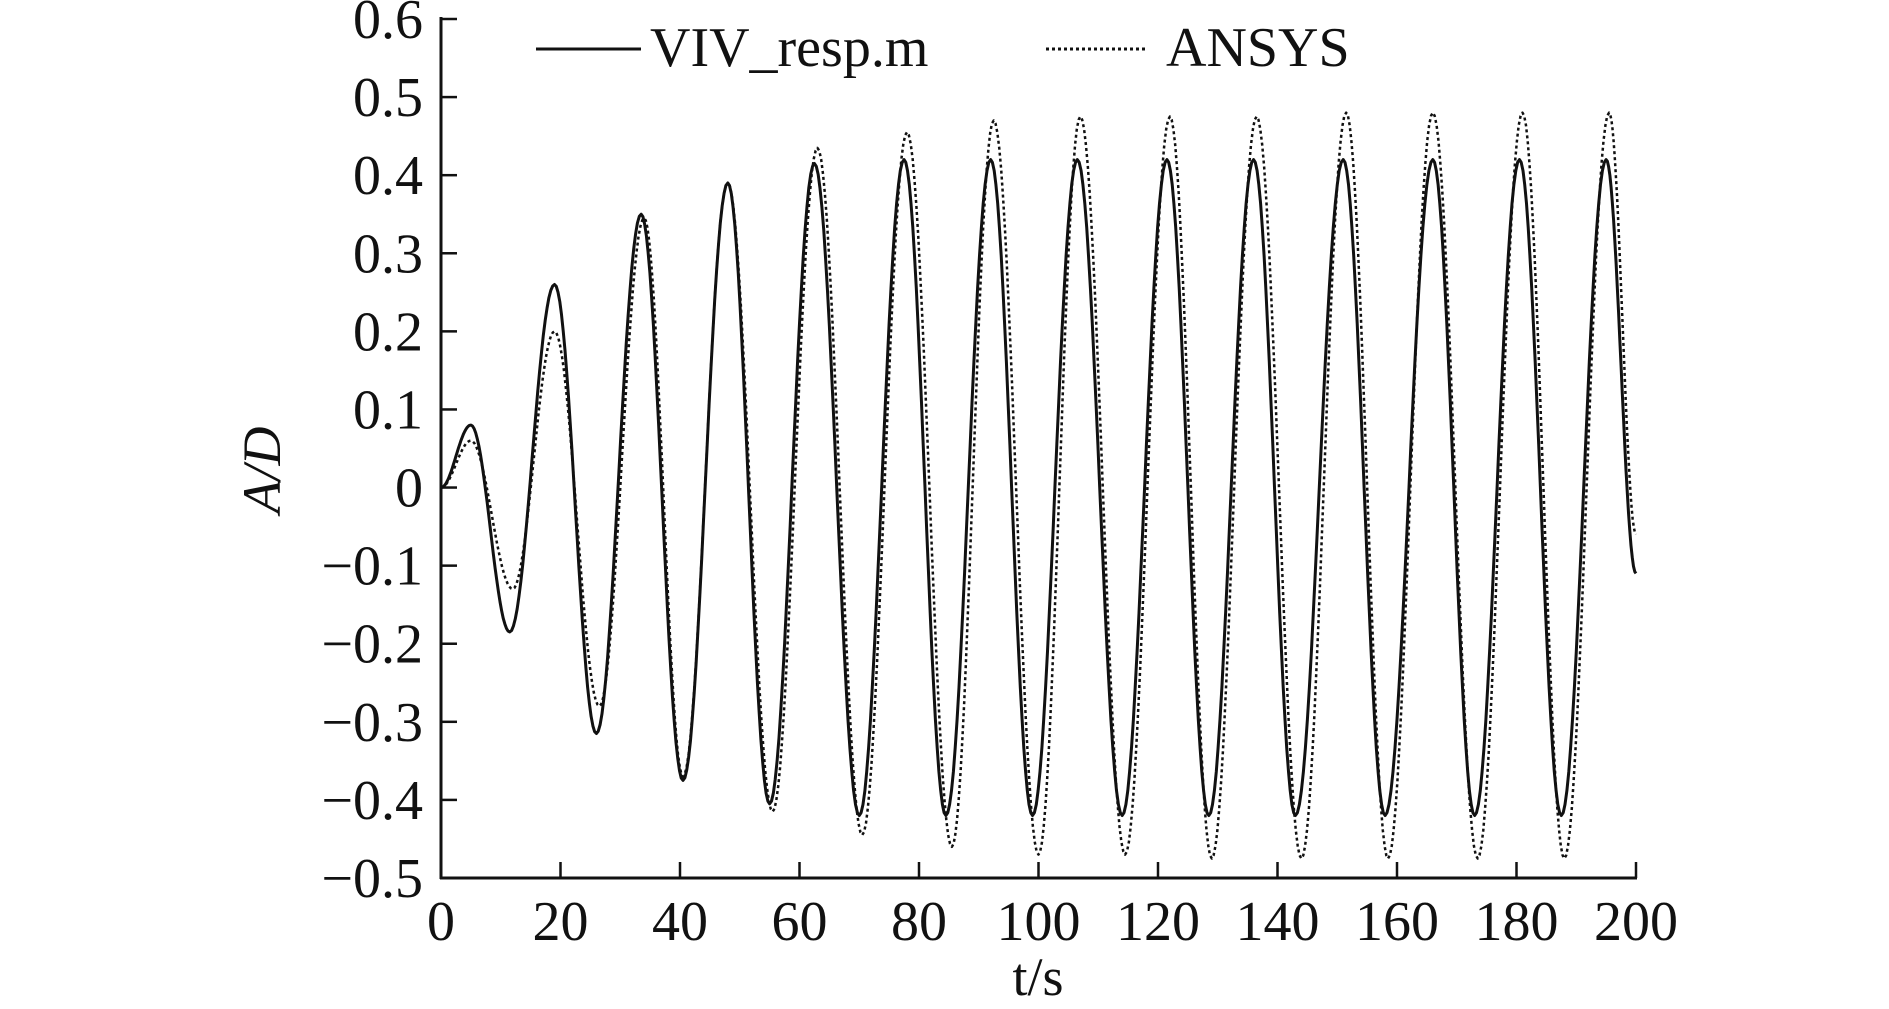 The height and width of the screenshot is (1009, 1889). What do you see at coordinates (1037, 977) in the screenshot?
I see `x-axis-label: t/s` at bounding box center [1037, 977].